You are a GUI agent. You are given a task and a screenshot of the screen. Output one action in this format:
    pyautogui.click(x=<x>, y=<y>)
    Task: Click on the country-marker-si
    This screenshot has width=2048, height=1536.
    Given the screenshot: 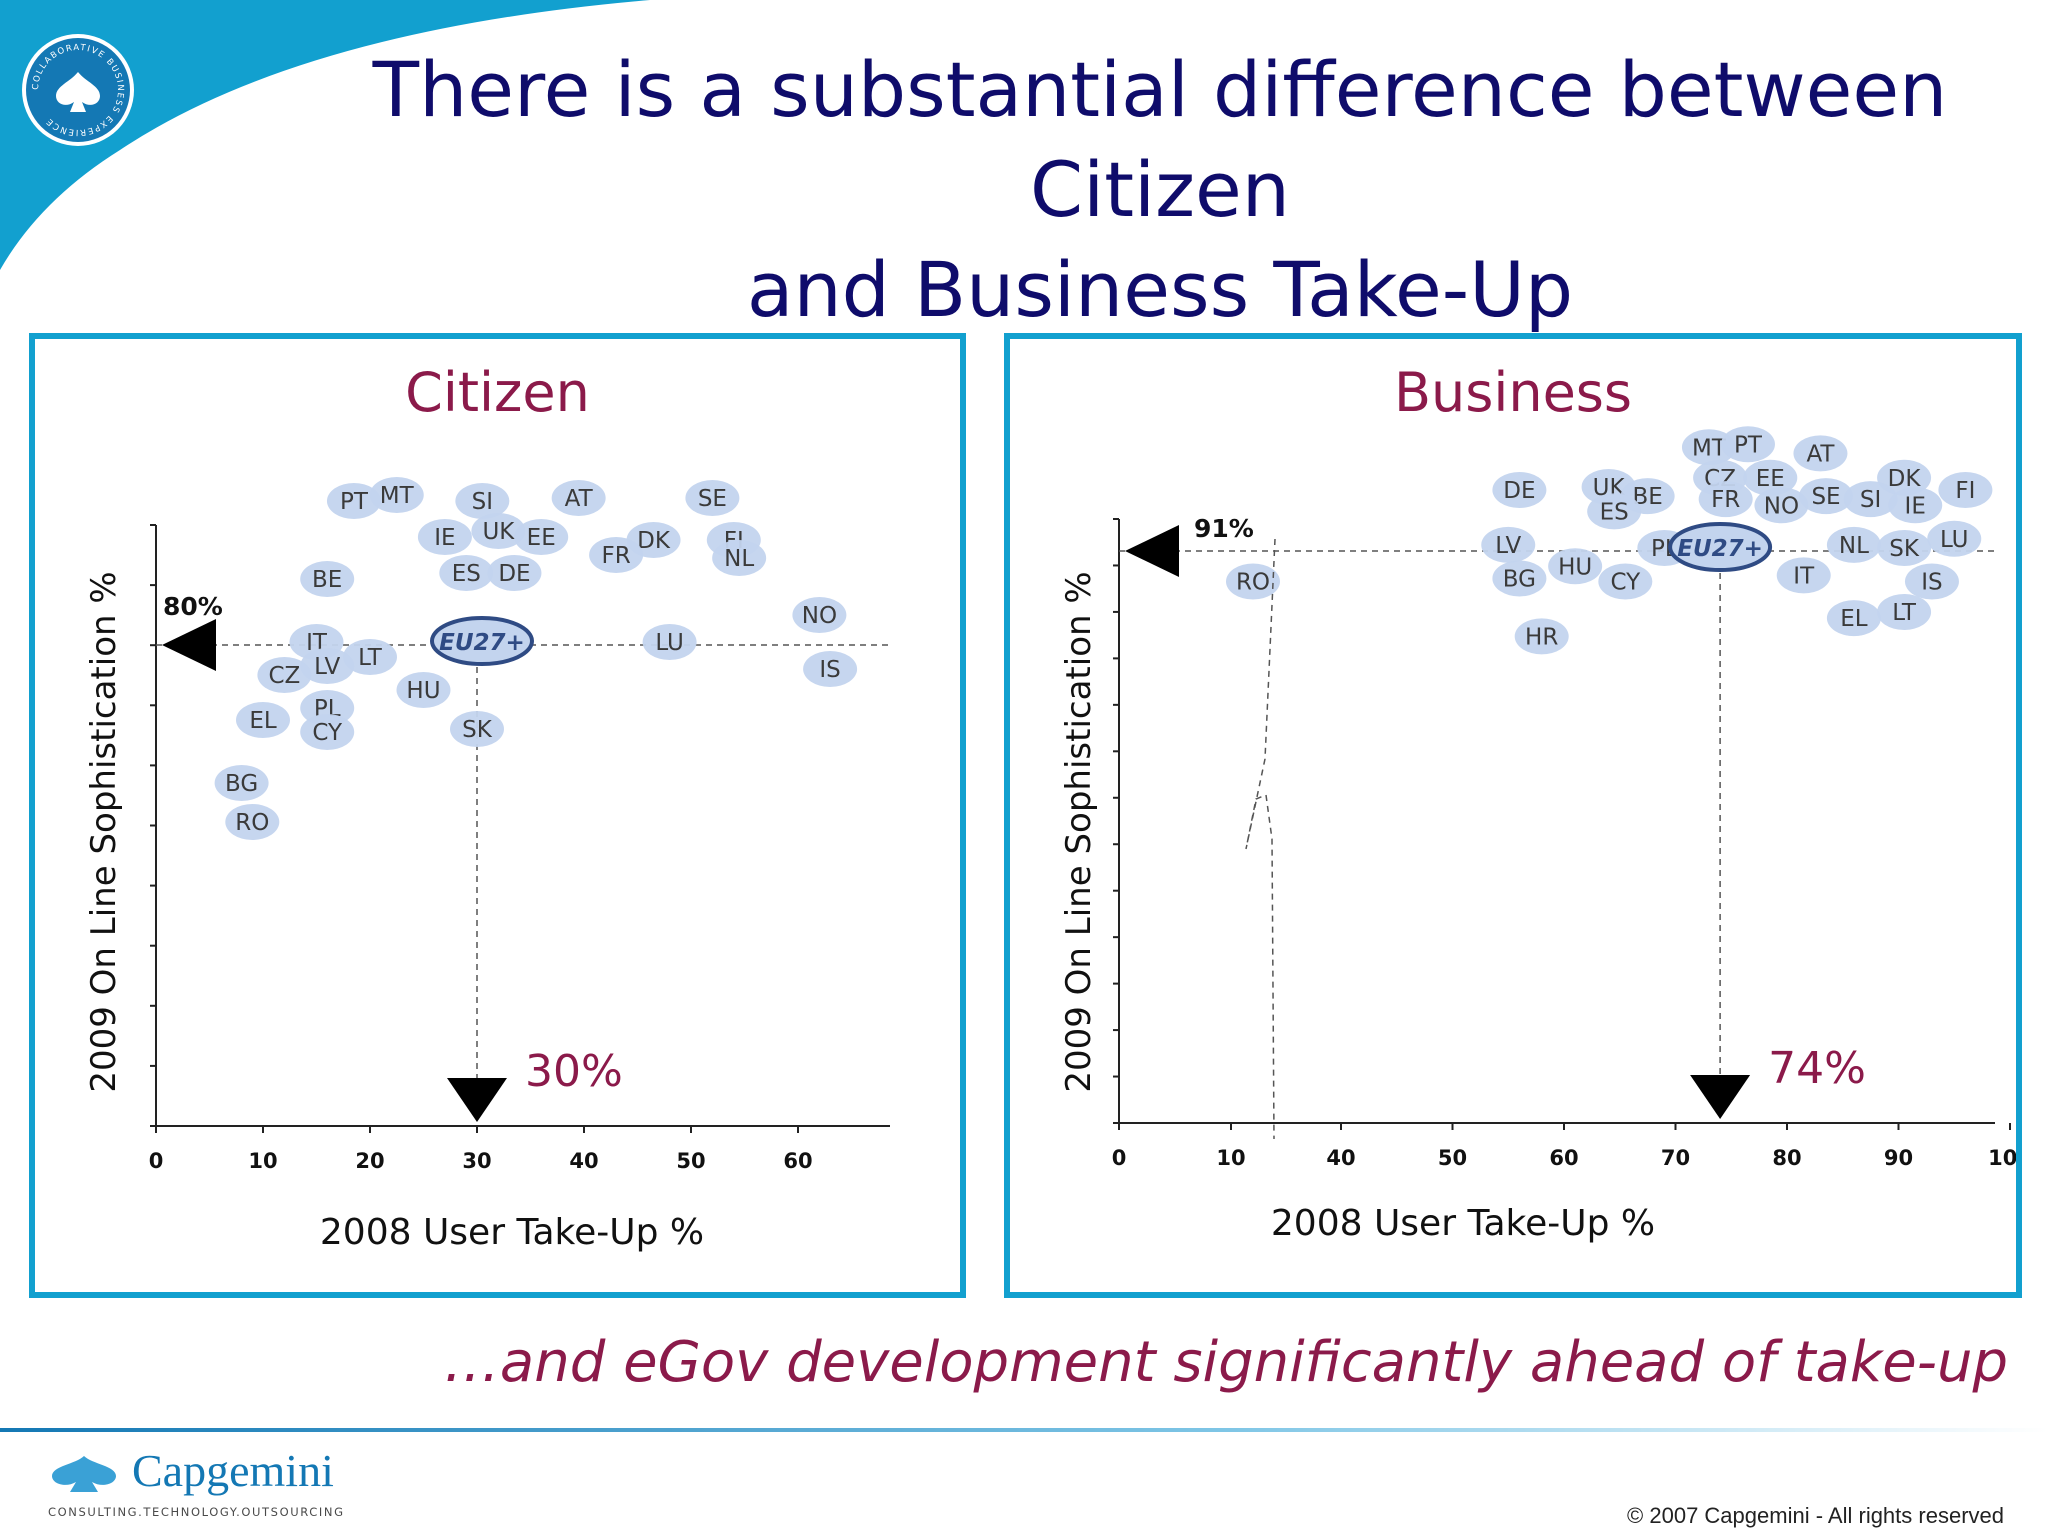 What is the action you would take?
    pyautogui.click(x=482, y=501)
    